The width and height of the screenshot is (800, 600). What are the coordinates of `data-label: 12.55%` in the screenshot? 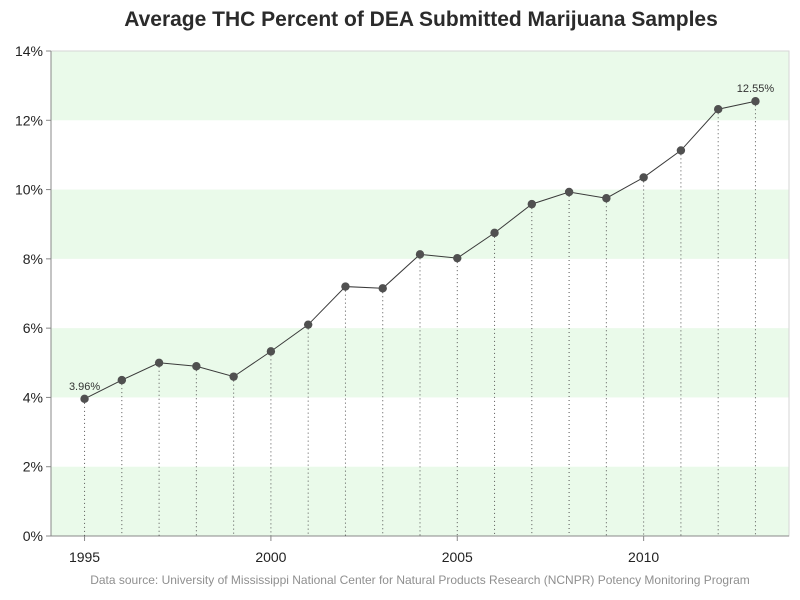 It's located at (756, 89).